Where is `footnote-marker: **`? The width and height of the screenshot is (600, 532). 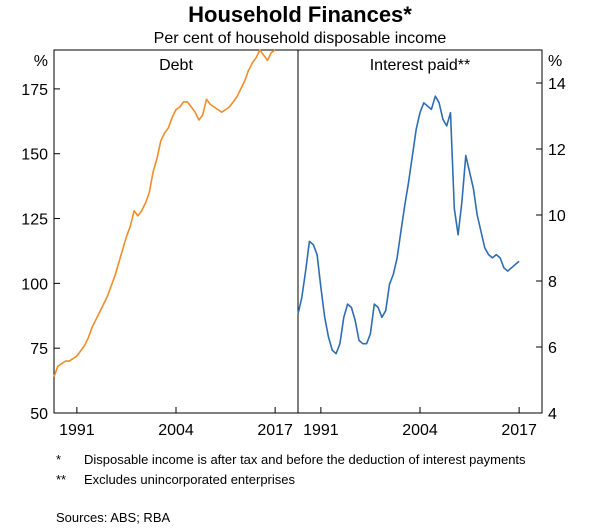
footnote-marker: ** is located at coordinates (61, 479).